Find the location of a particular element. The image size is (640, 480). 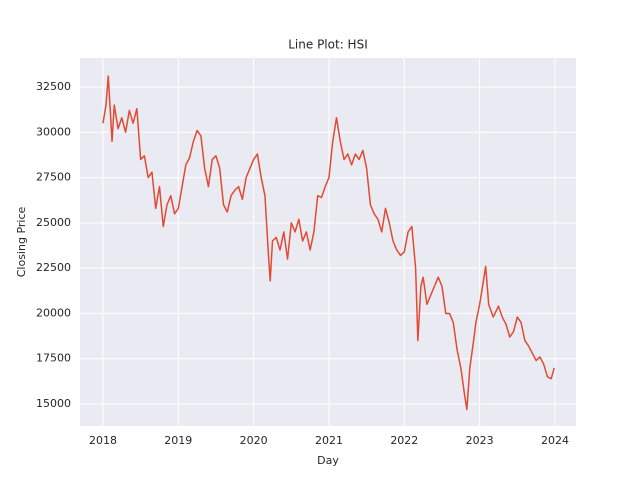

y-tick-label: 27500 is located at coordinates (53, 177).